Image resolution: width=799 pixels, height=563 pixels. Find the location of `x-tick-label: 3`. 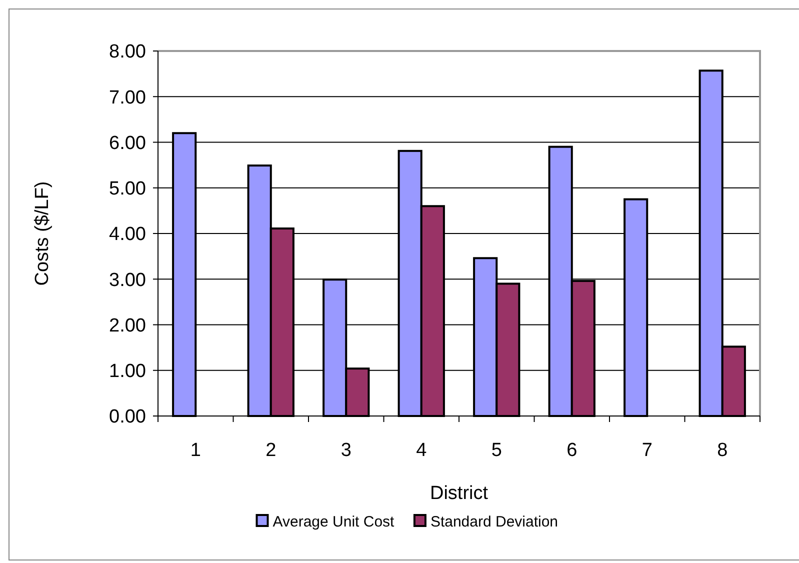

x-tick-label: 3 is located at coordinates (346, 450).